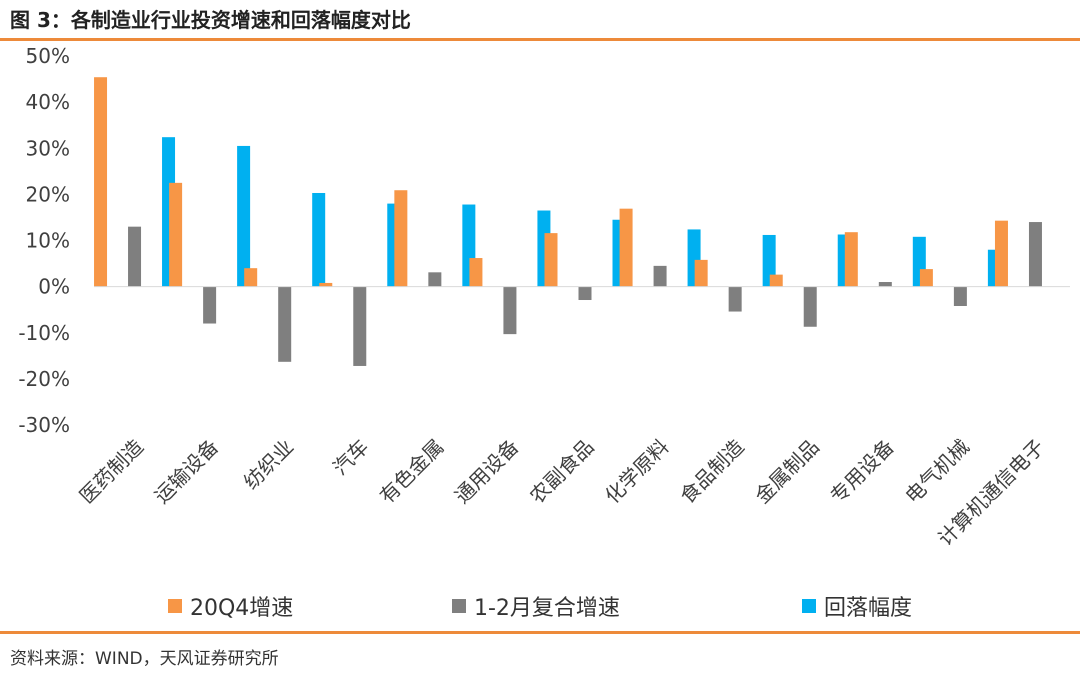 Image resolution: width=1080 pixels, height=675 pixels. Describe the element at coordinates (562, 472) in the screenshot. I see `x-tick-label: 农副食品` at that location.